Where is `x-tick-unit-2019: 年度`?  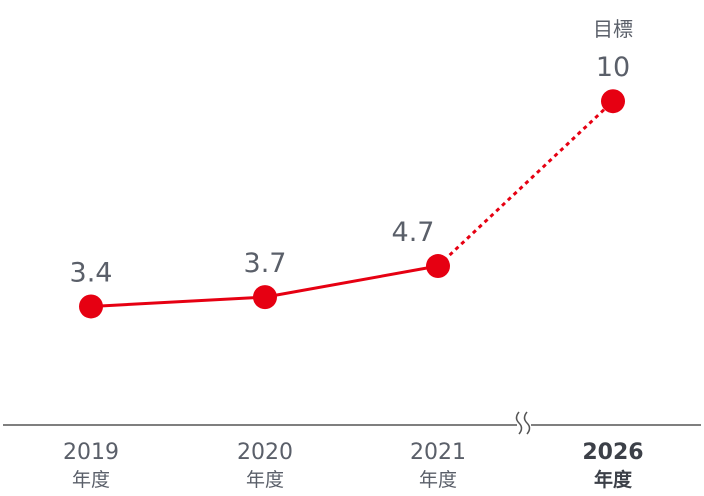
x-tick-unit-2019: 年度 is located at coordinates (91, 480).